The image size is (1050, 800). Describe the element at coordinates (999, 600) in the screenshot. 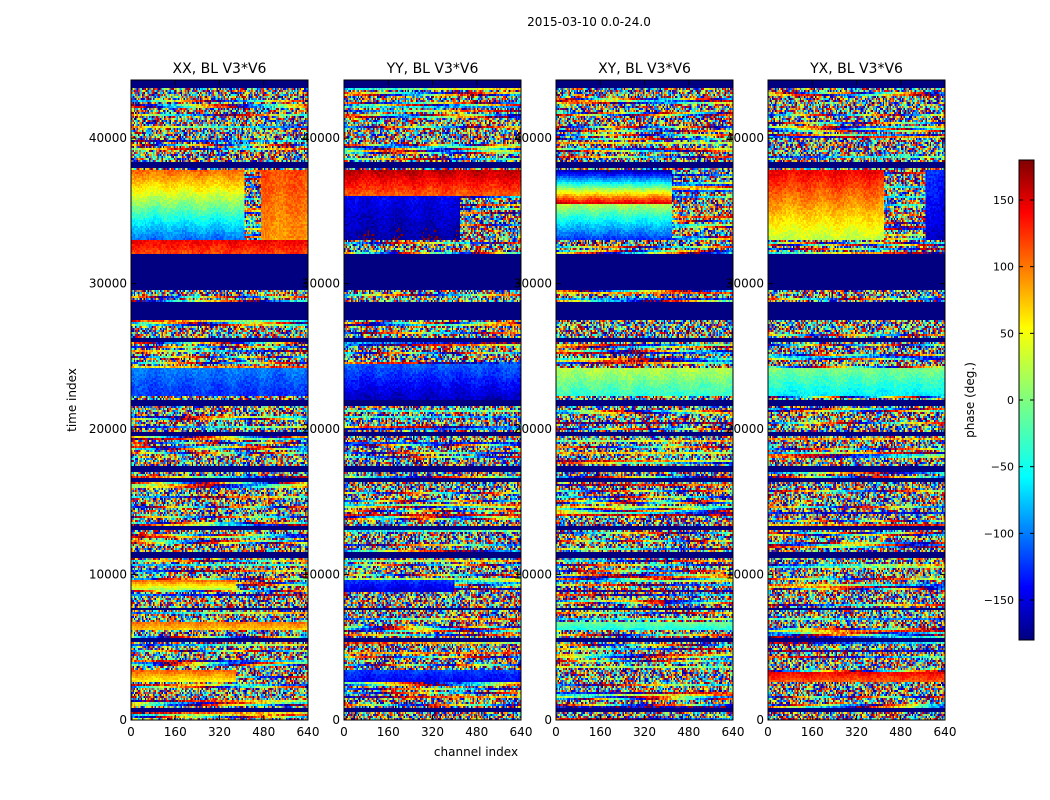

I see `colorbar-tick-label: −150` at that location.